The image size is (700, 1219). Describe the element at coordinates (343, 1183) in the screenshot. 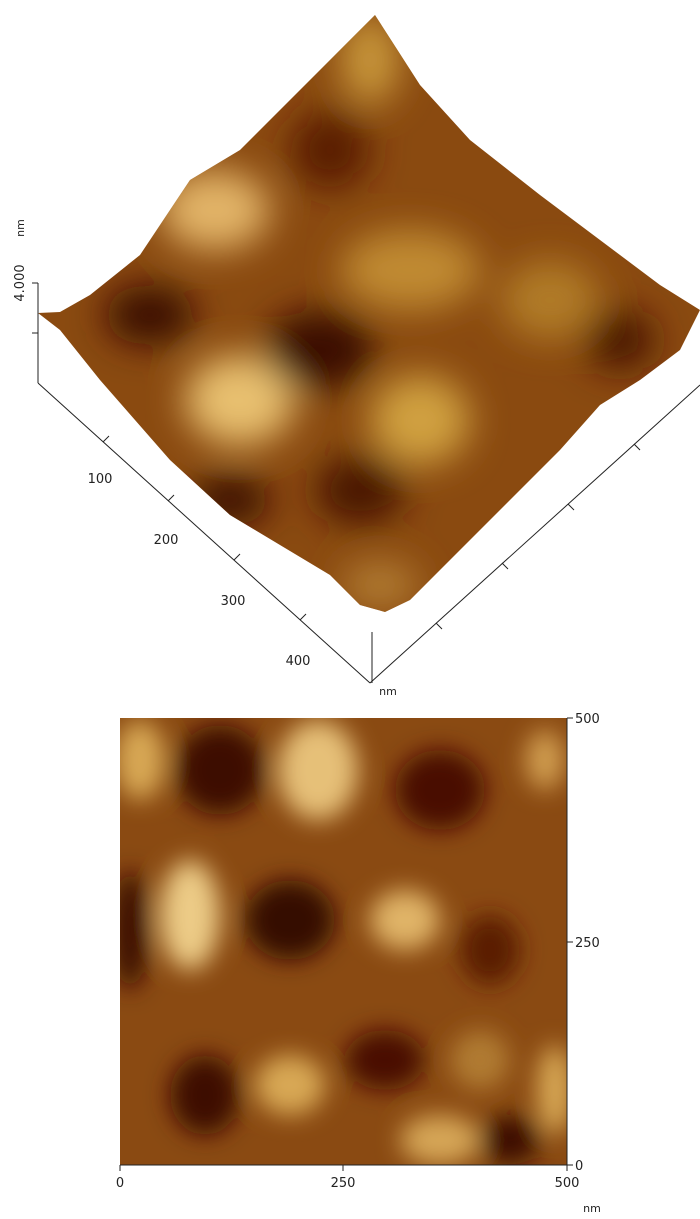

I see `x-tick-label: 250` at that location.